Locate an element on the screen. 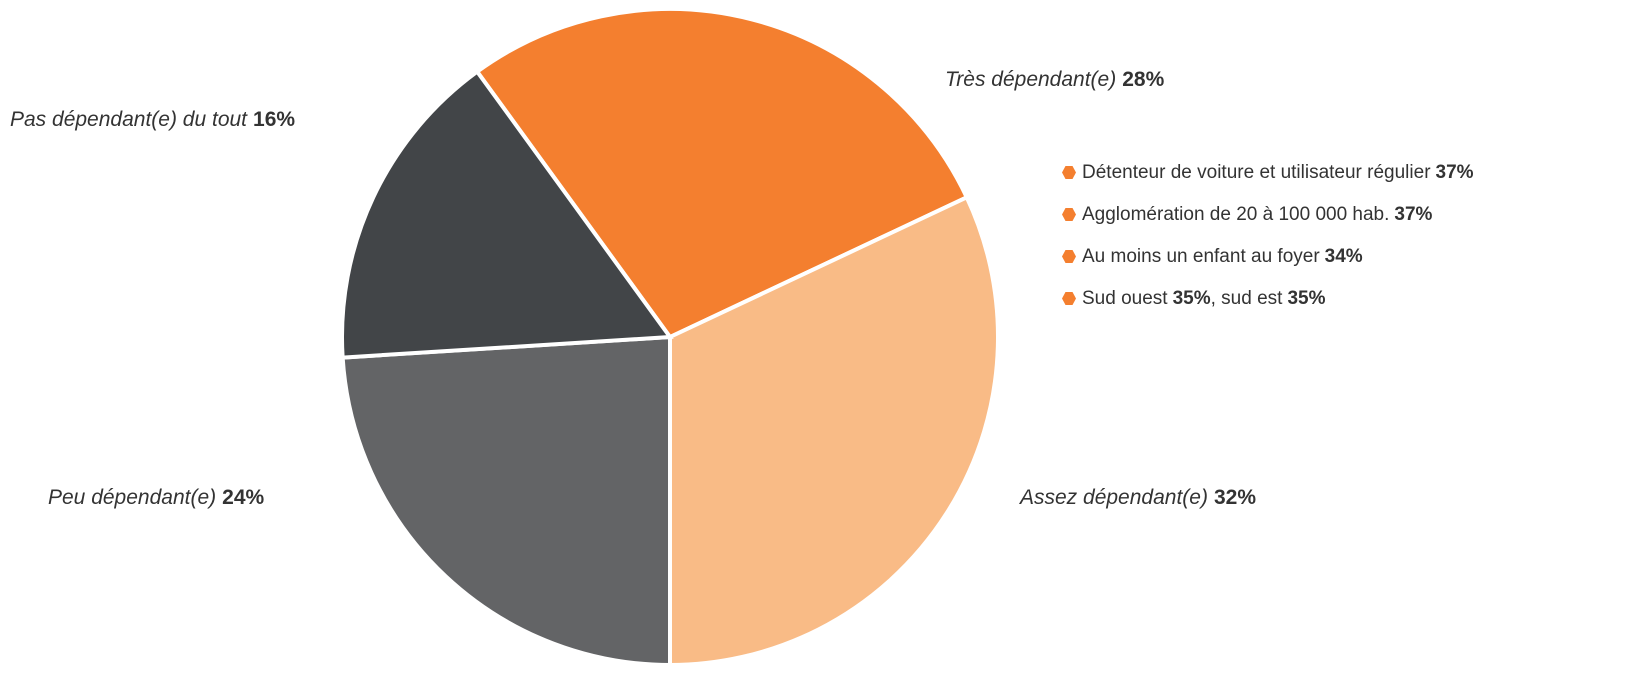  slice-label: Peu dépendant(e) 24% is located at coordinates (156, 497).